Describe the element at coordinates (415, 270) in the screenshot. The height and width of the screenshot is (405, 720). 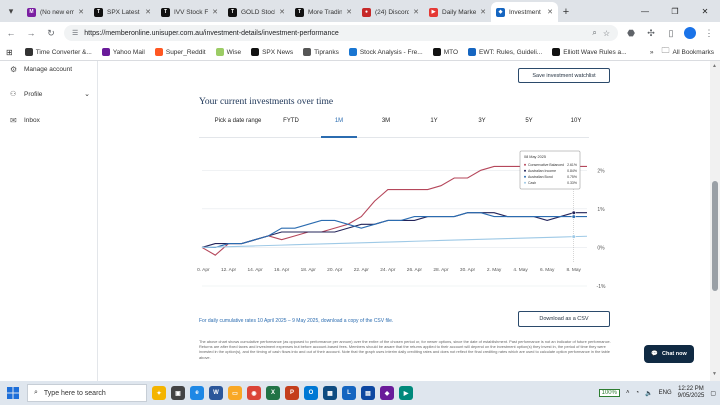
I see `x-tick-label: 26. Apr` at that location.